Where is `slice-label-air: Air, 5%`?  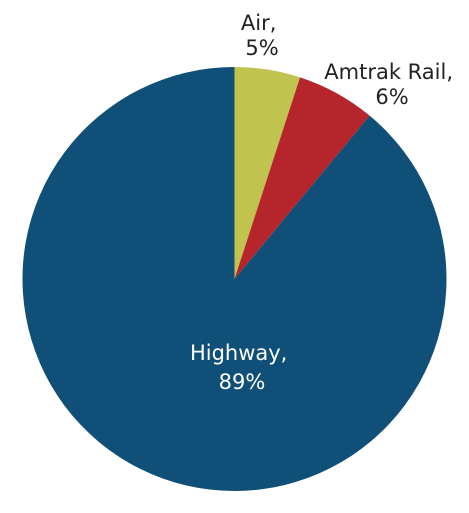 slice-label-air: Air, 5% is located at coordinates (262, 35).